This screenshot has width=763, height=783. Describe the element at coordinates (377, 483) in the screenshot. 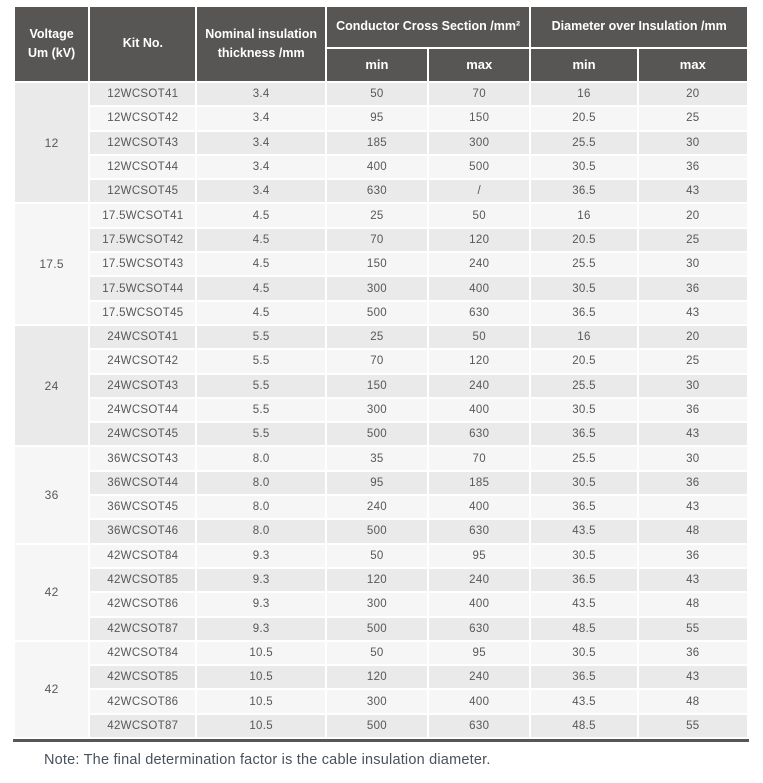

I see `ccs-min-cell: 95` at that location.